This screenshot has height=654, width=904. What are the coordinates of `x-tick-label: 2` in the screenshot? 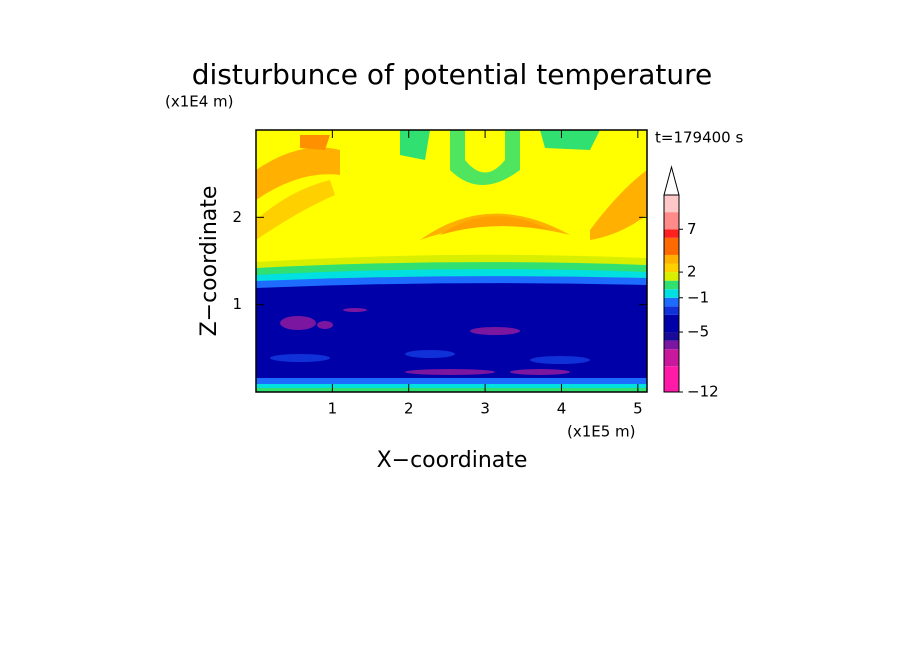 It's located at (409, 409).